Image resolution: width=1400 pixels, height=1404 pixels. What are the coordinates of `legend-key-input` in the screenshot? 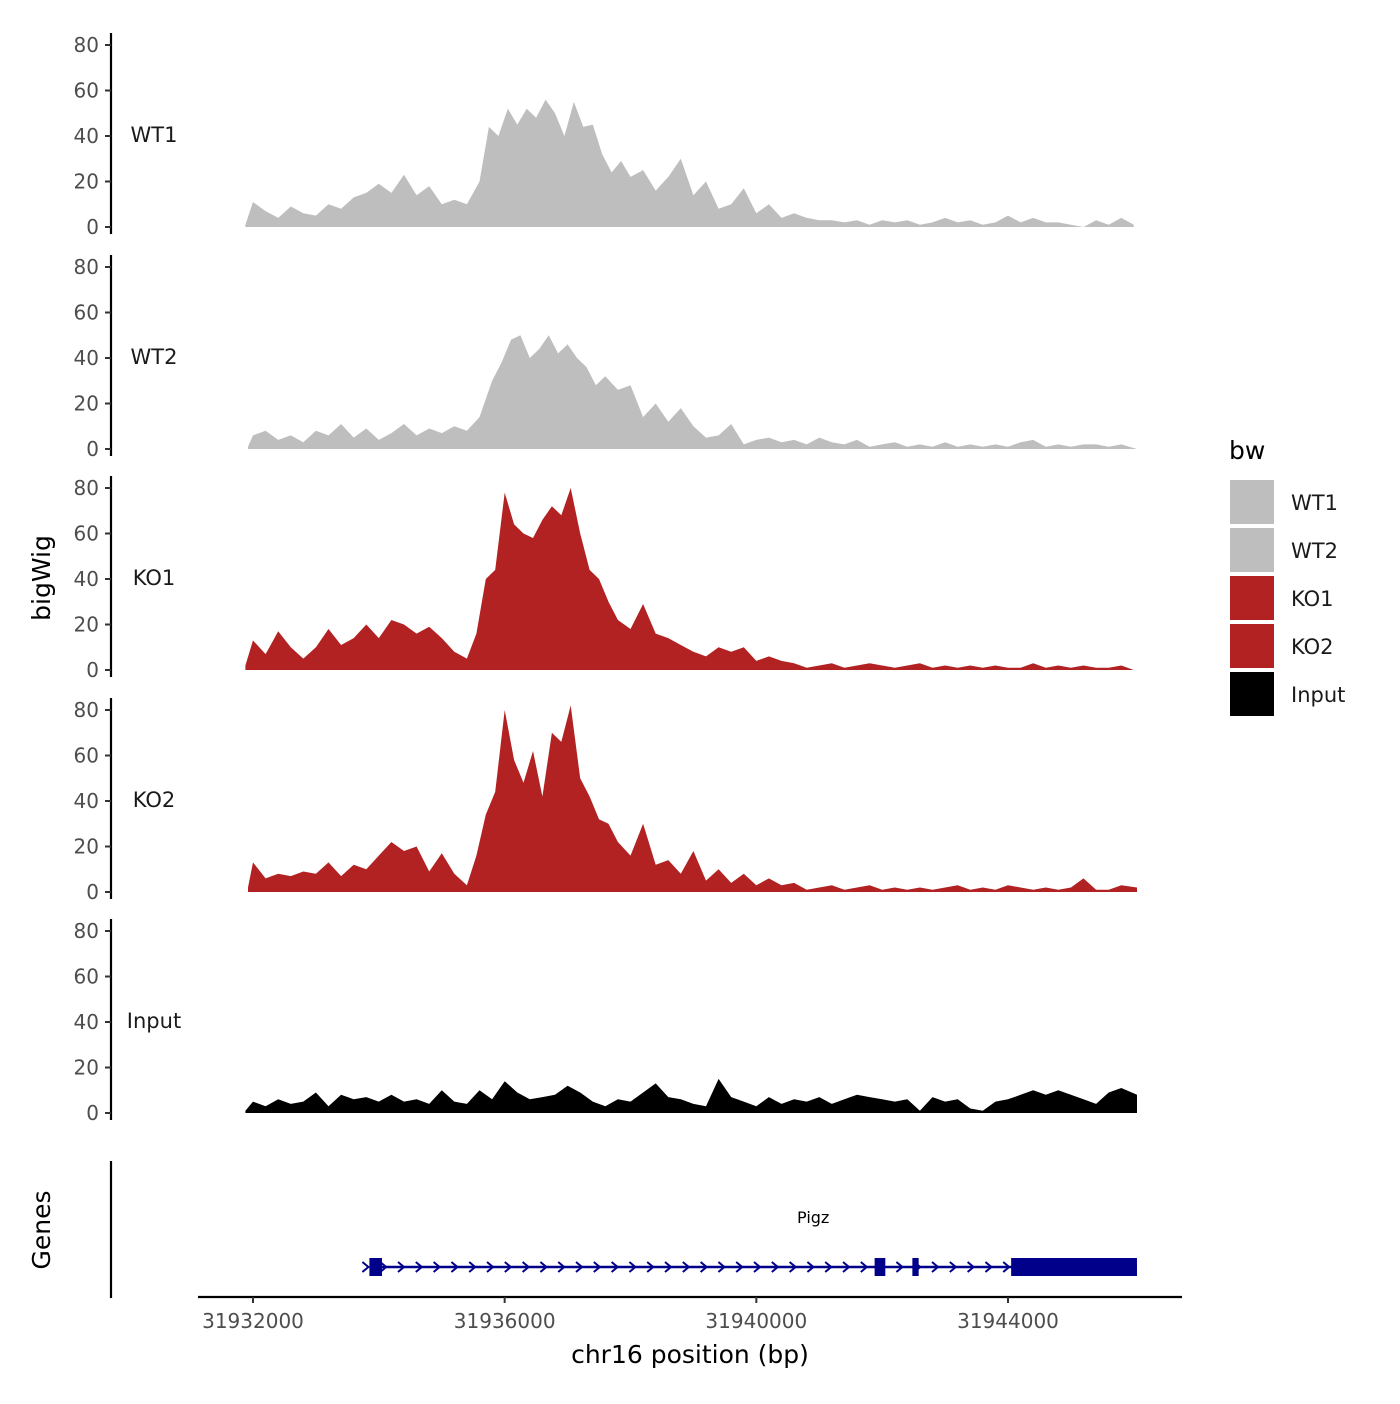 It's located at (1252, 694).